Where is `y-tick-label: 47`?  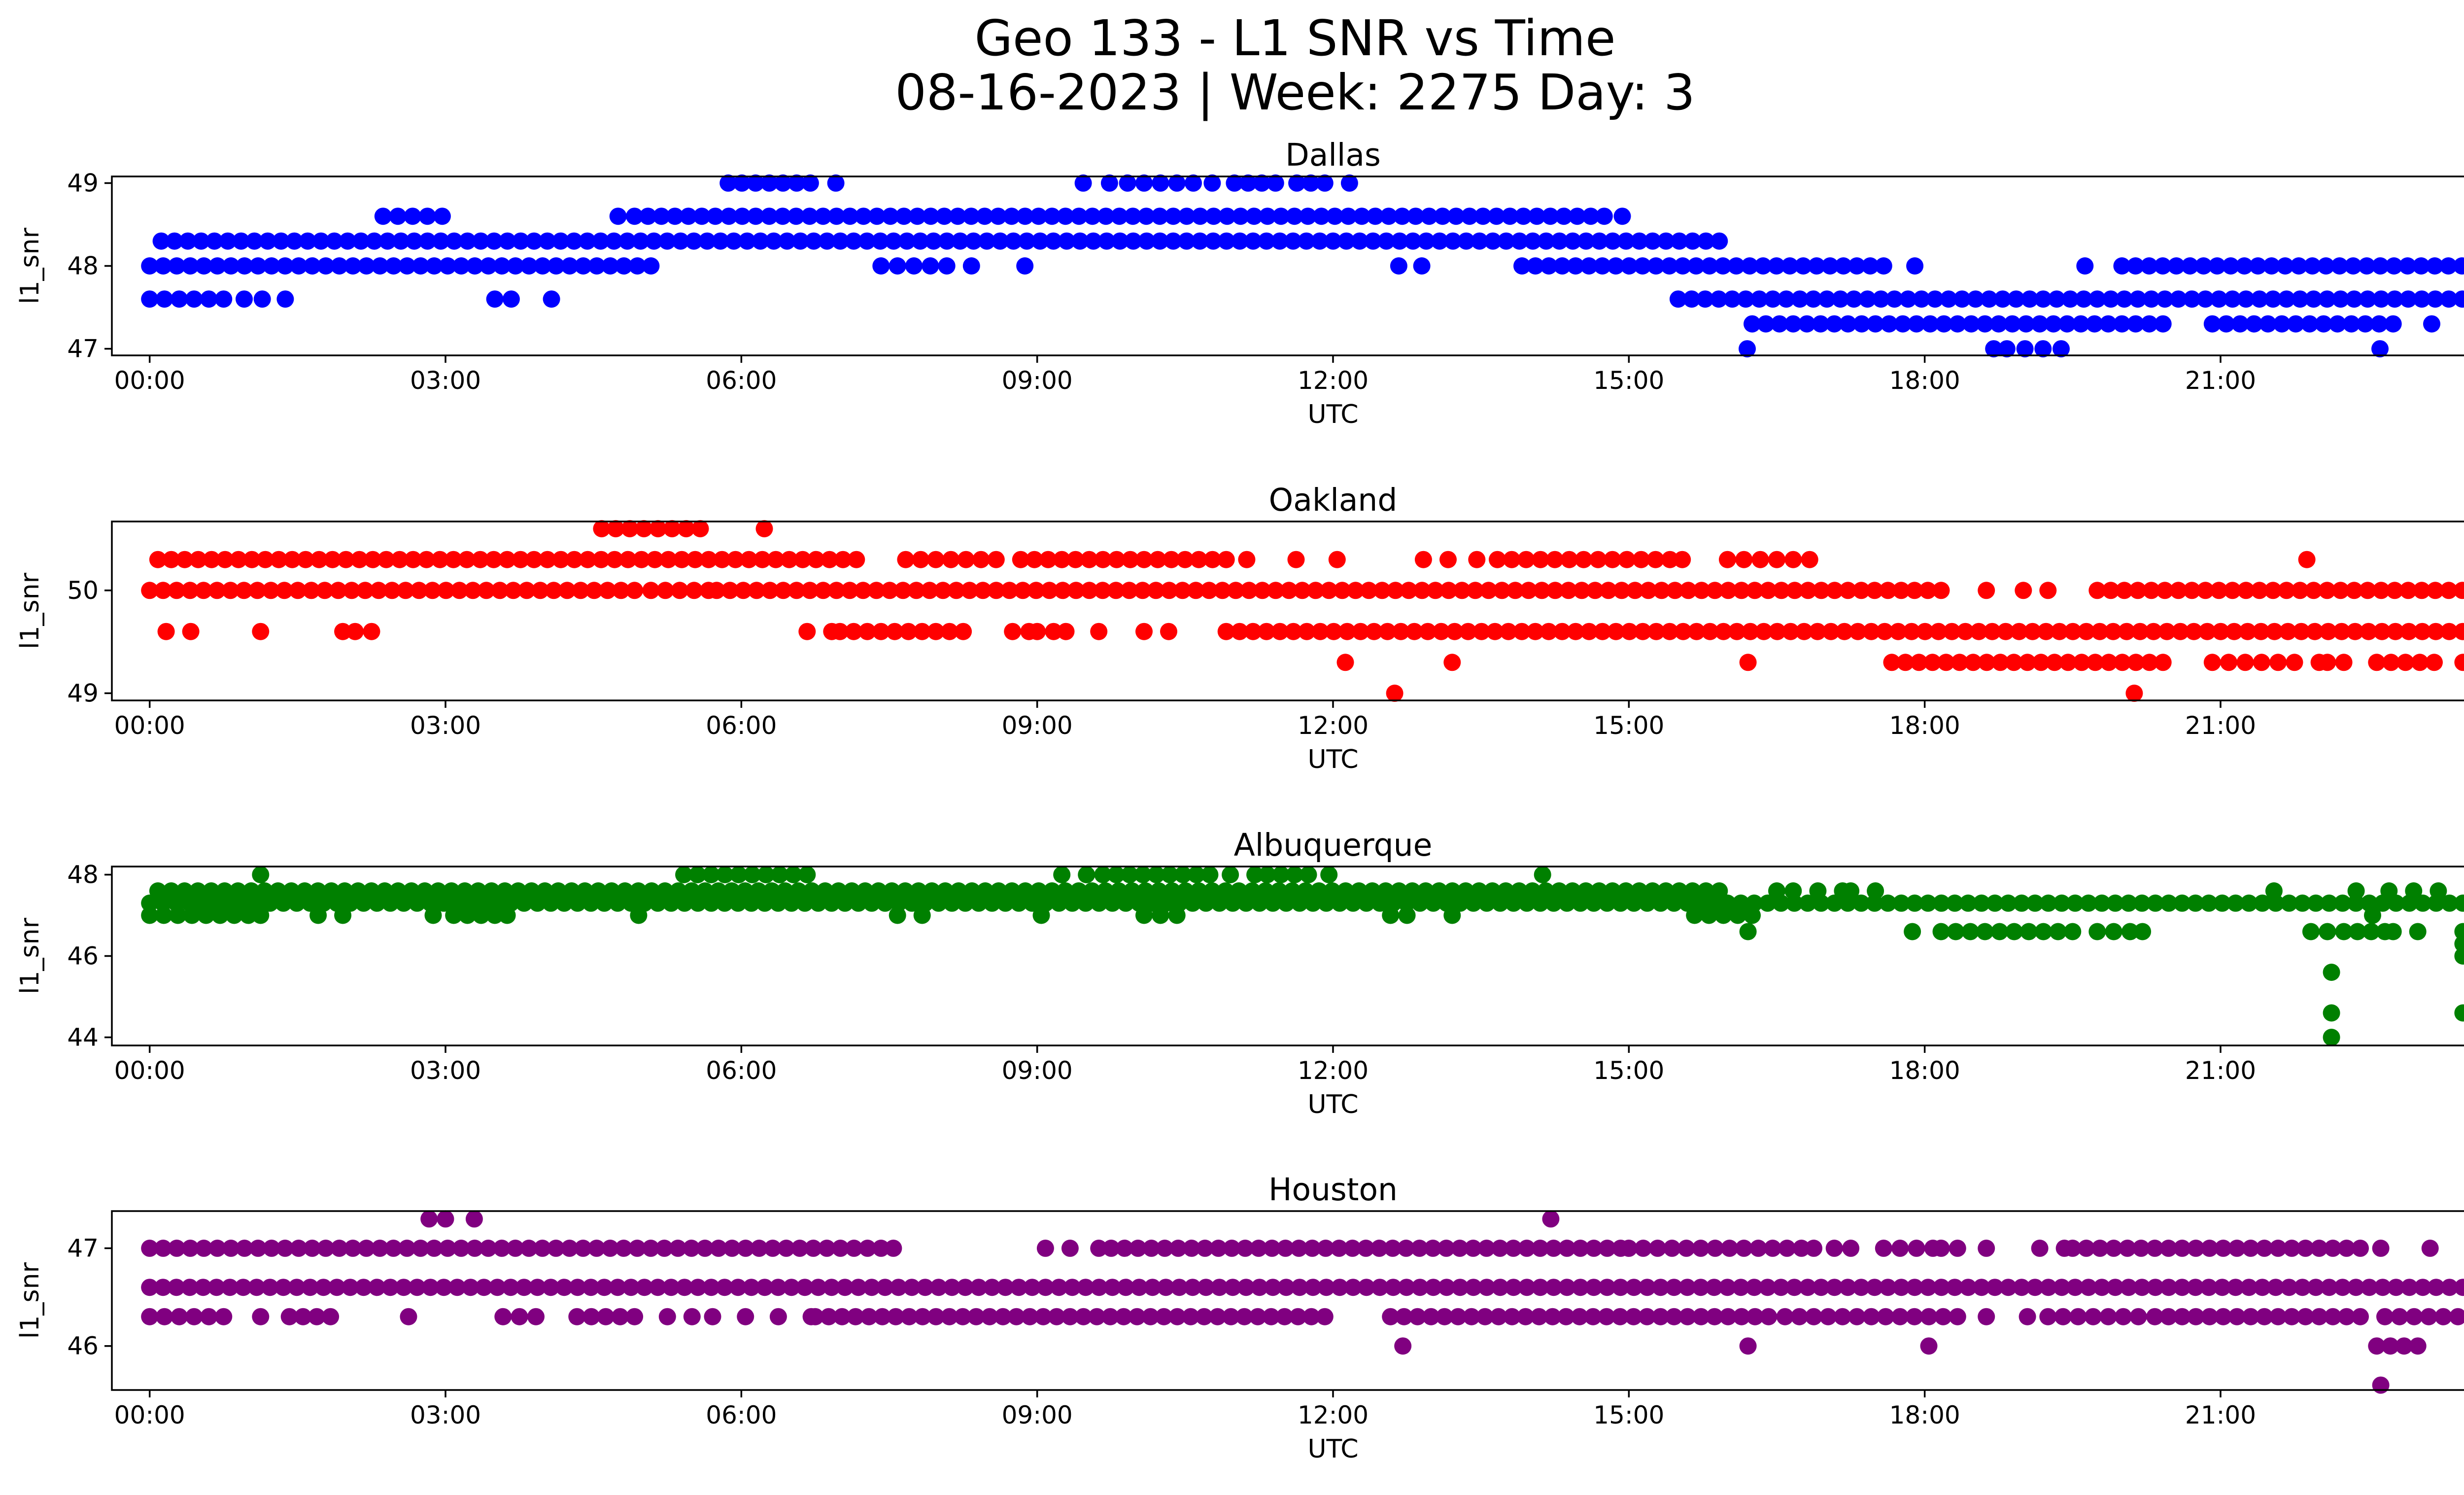
y-tick-label: 47 is located at coordinates (83, 349).